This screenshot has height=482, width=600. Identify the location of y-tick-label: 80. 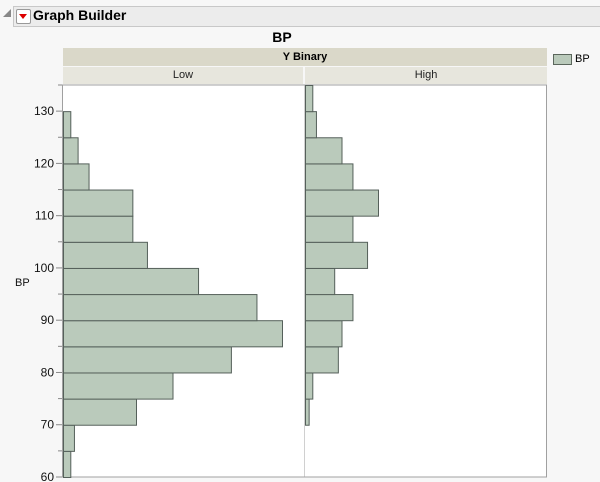
(48, 372).